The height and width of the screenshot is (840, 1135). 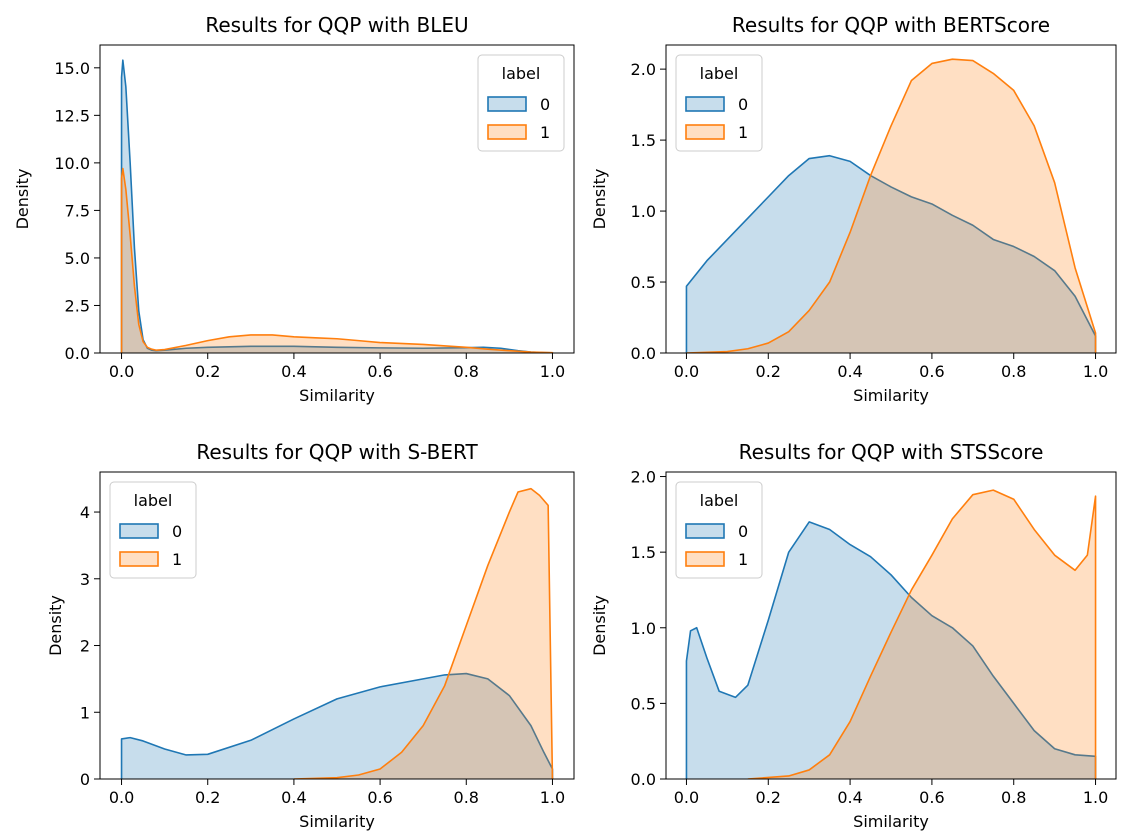 I want to click on y-tick-label: 2.5, so click(x=77, y=305).